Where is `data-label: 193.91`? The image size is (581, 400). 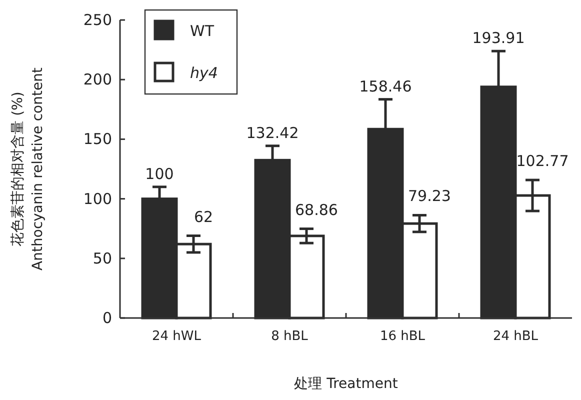 data-label: 193.91 is located at coordinates (498, 38).